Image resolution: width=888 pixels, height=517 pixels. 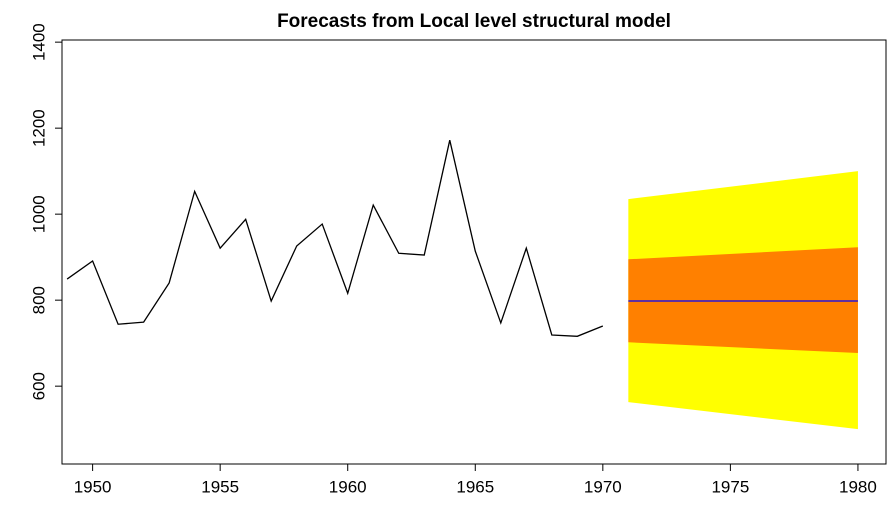 What do you see at coordinates (38, 128) in the screenshot?
I see `y-tick-label: 1200` at bounding box center [38, 128].